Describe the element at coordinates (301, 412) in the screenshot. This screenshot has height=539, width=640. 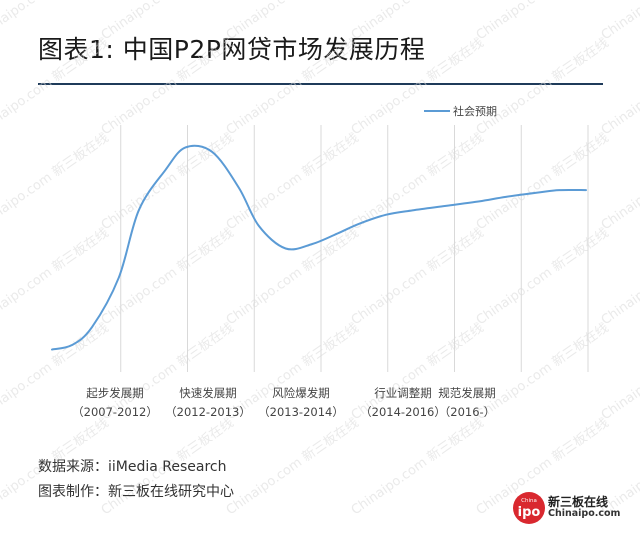
I see `stage-period-2: （2013-2014）` at that location.